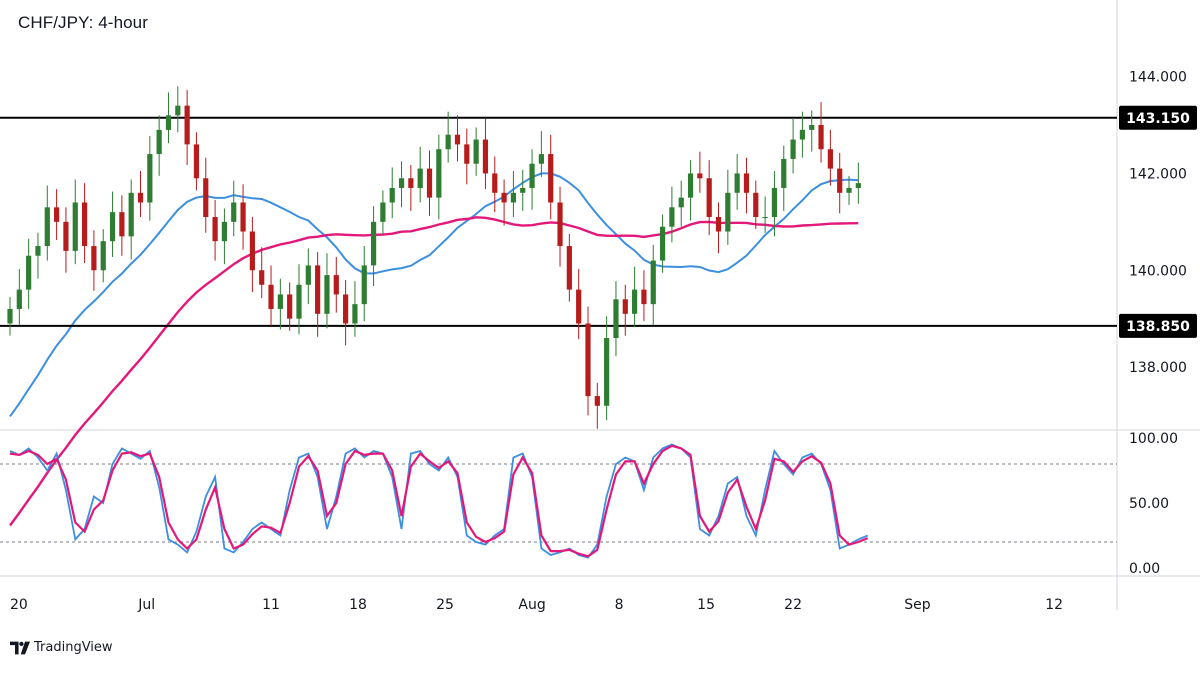 This screenshot has height=680, width=1200. I want to click on stoch-k-line, so click(439, 501).